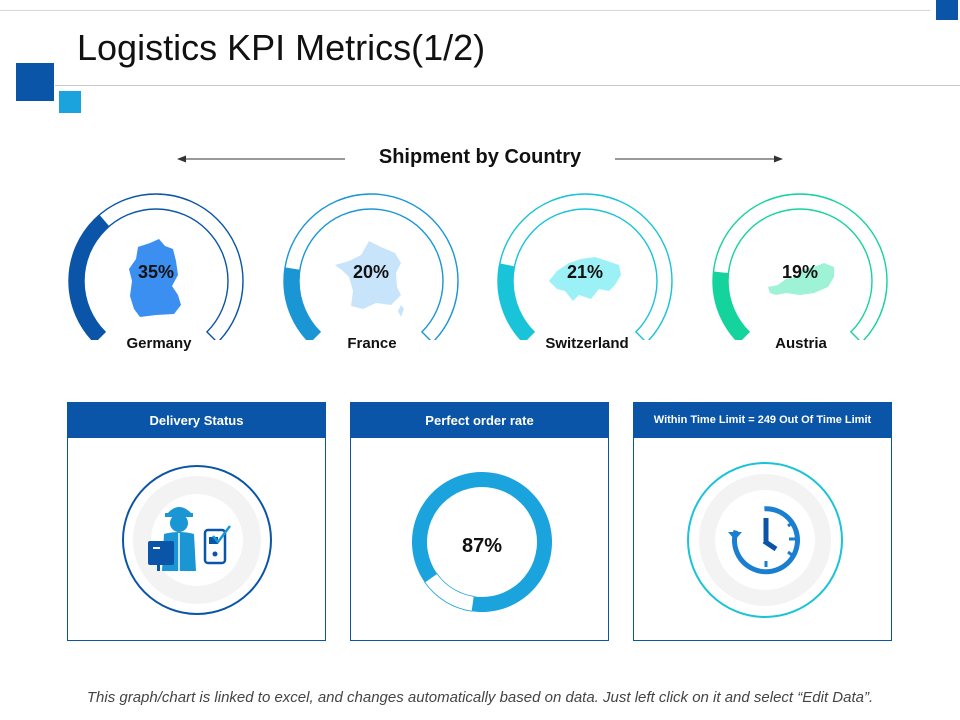 The width and height of the screenshot is (960, 720). Describe the element at coordinates (196, 420) in the screenshot. I see `card-title: Delivery Status` at that location.